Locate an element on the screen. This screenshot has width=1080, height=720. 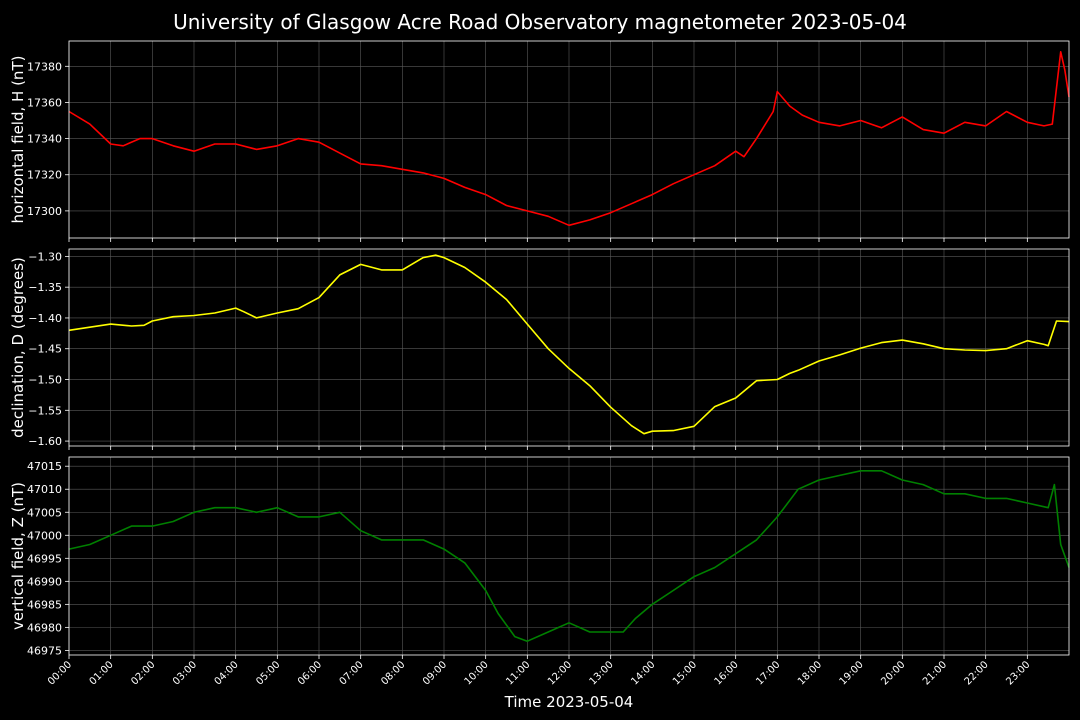
y-tick-label: 46975 is located at coordinates (44, 650).